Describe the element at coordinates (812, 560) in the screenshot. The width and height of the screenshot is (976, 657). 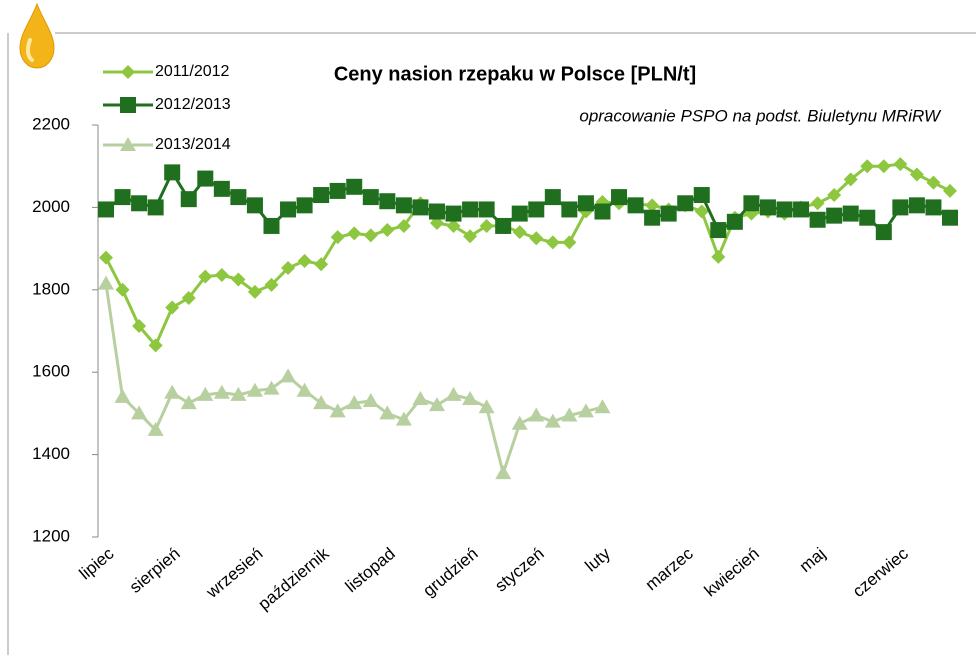
I see `x-tick-label: maj` at that location.